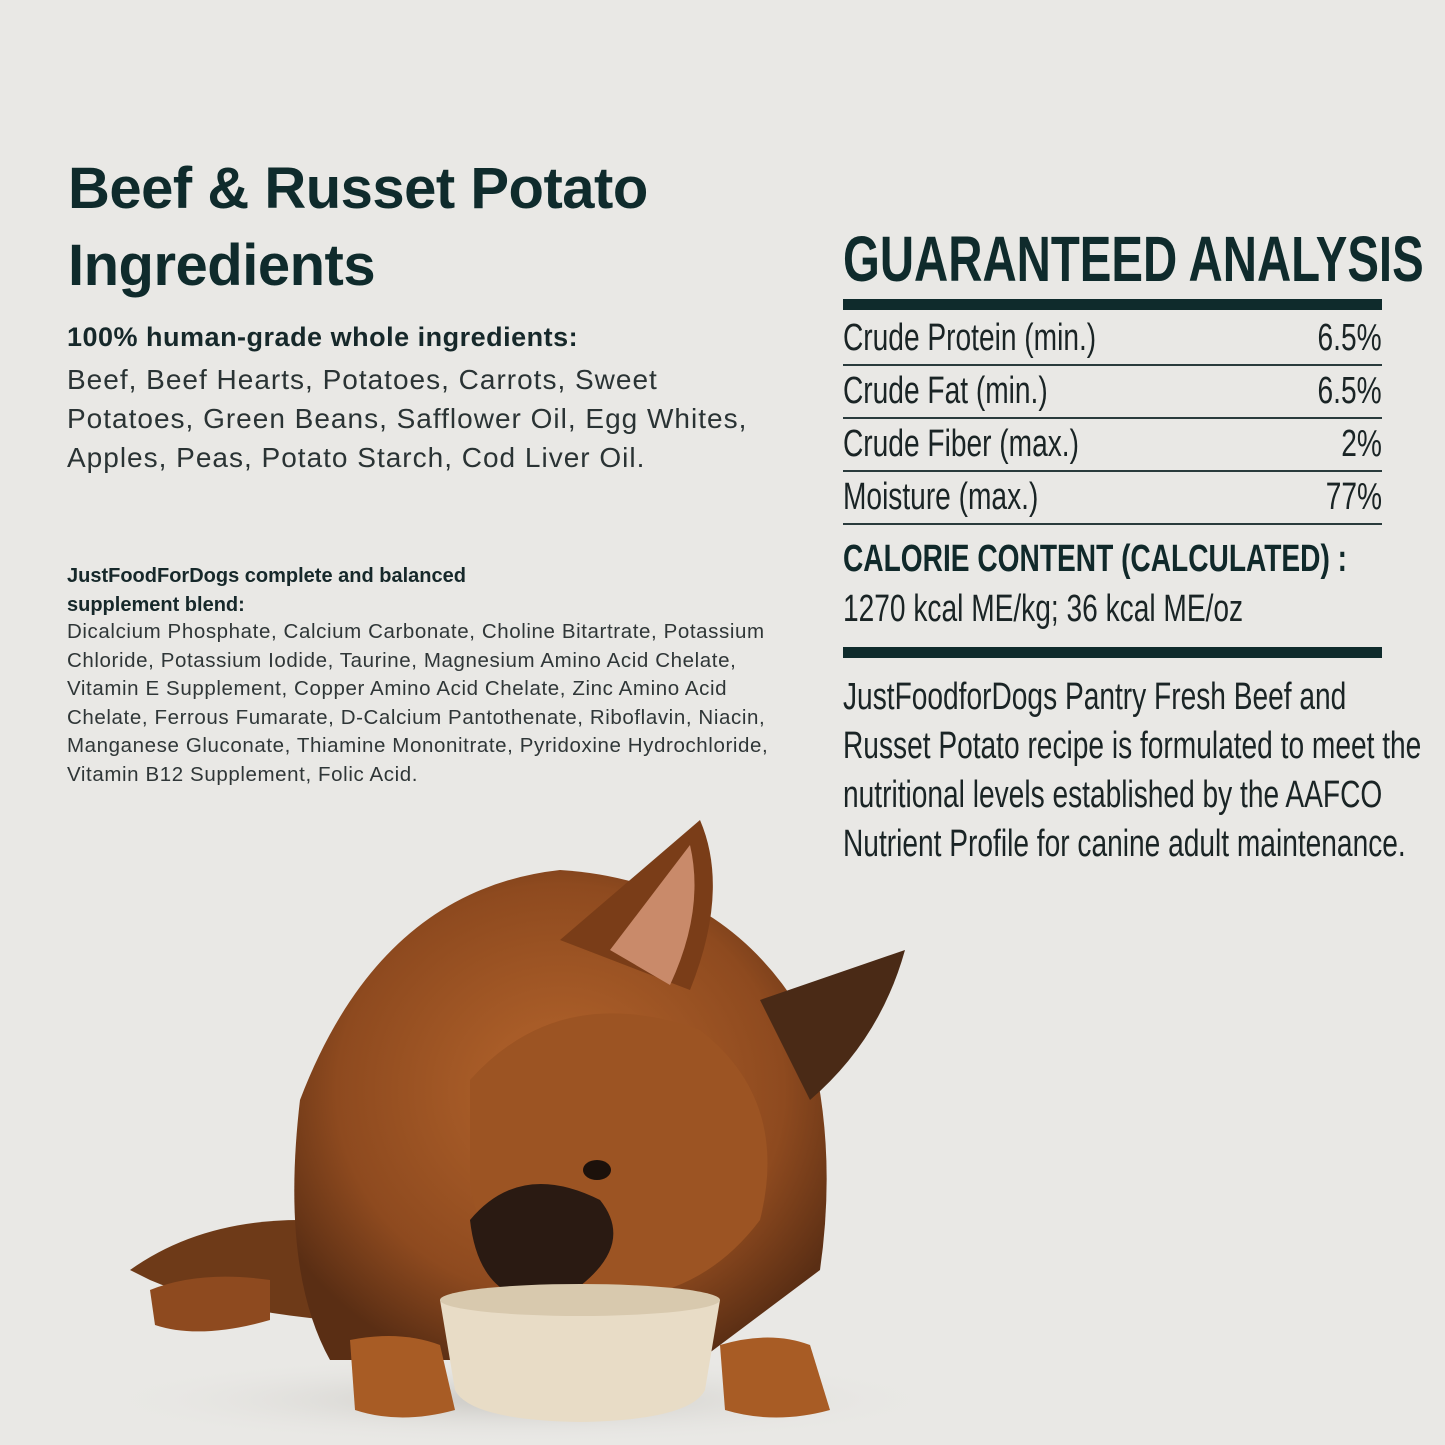 The width and height of the screenshot is (1445, 1445). I want to click on ga-title-text: GUARANTEED ANALYSIS, so click(1133, 259).